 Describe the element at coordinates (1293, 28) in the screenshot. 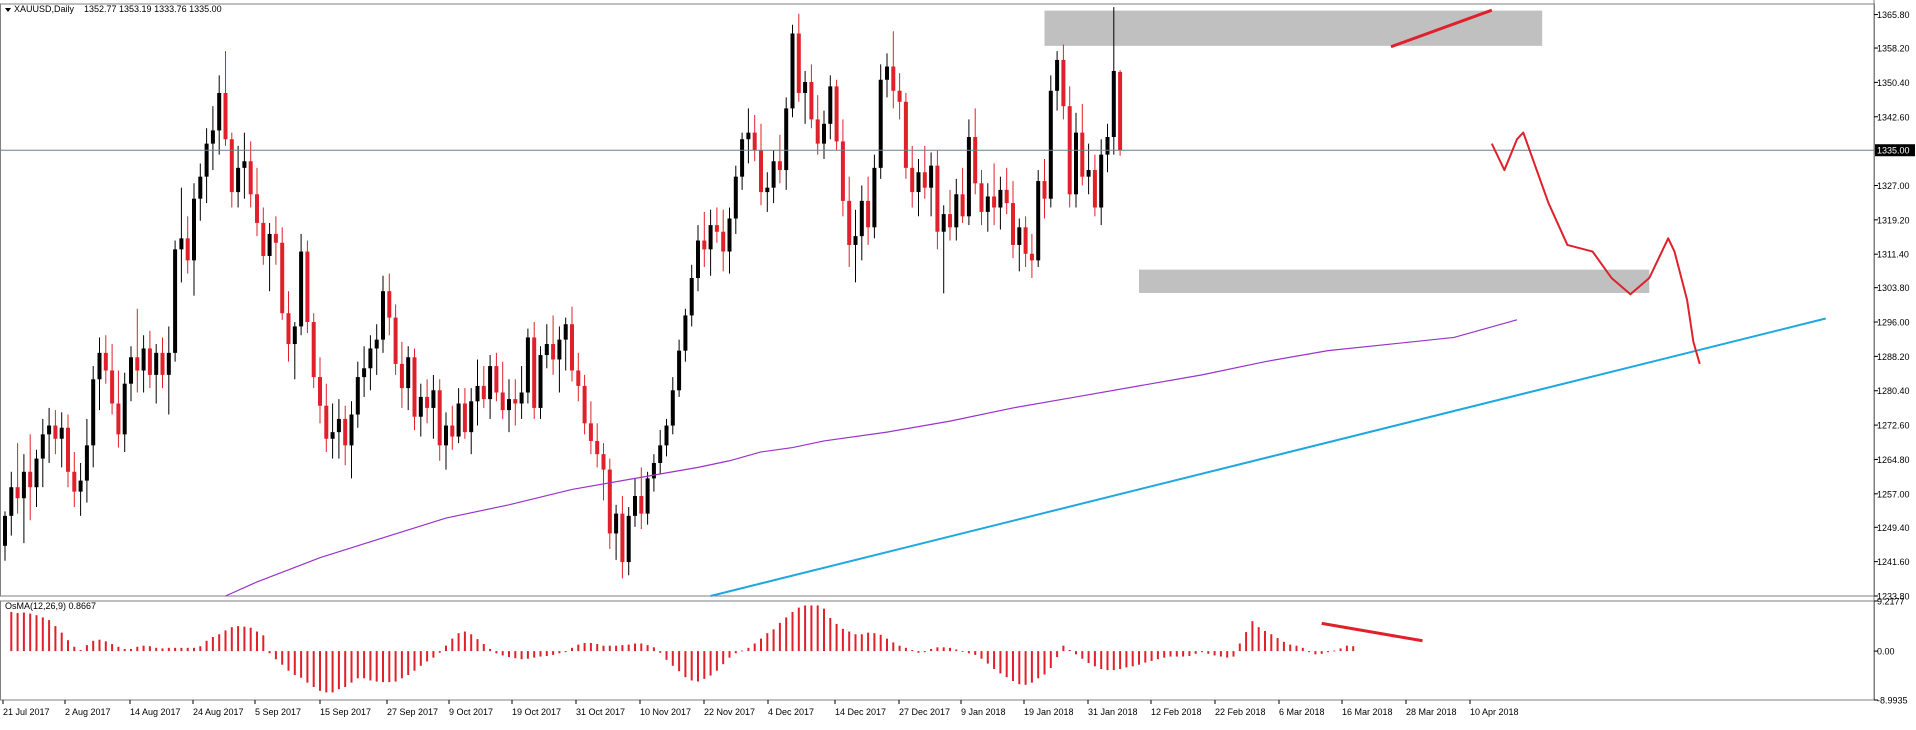

I see `resistance-zone` at that location.